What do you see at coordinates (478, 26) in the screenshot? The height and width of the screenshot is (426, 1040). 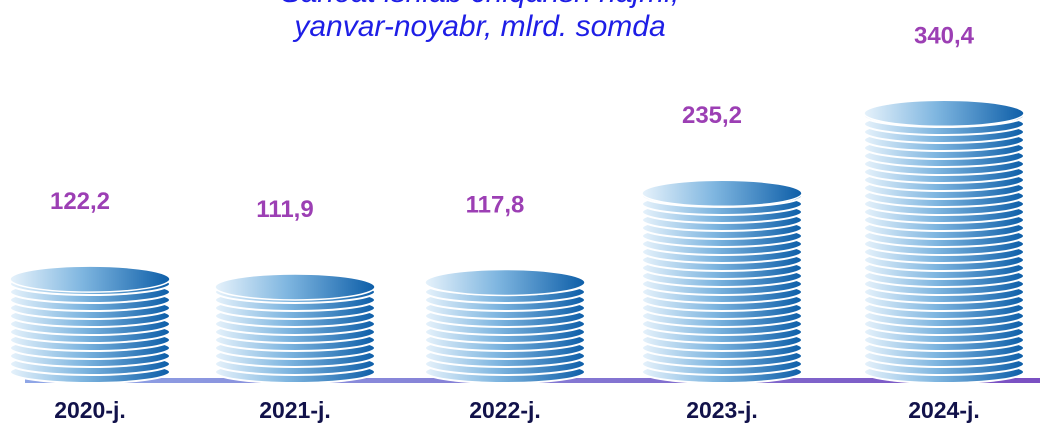 I see `chart-subtitle: yanvar-noyabr, mlrd. somda` at bounding box center [478, 26].